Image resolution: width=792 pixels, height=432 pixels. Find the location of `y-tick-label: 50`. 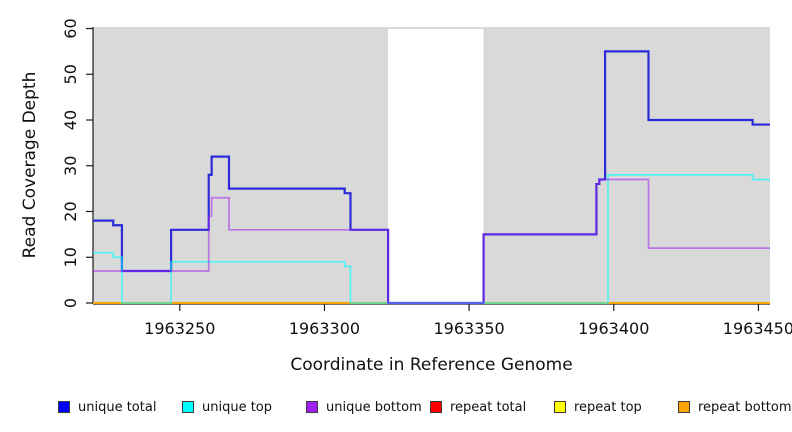

y-tick-label: 50 is located at coordinates (70, 74).